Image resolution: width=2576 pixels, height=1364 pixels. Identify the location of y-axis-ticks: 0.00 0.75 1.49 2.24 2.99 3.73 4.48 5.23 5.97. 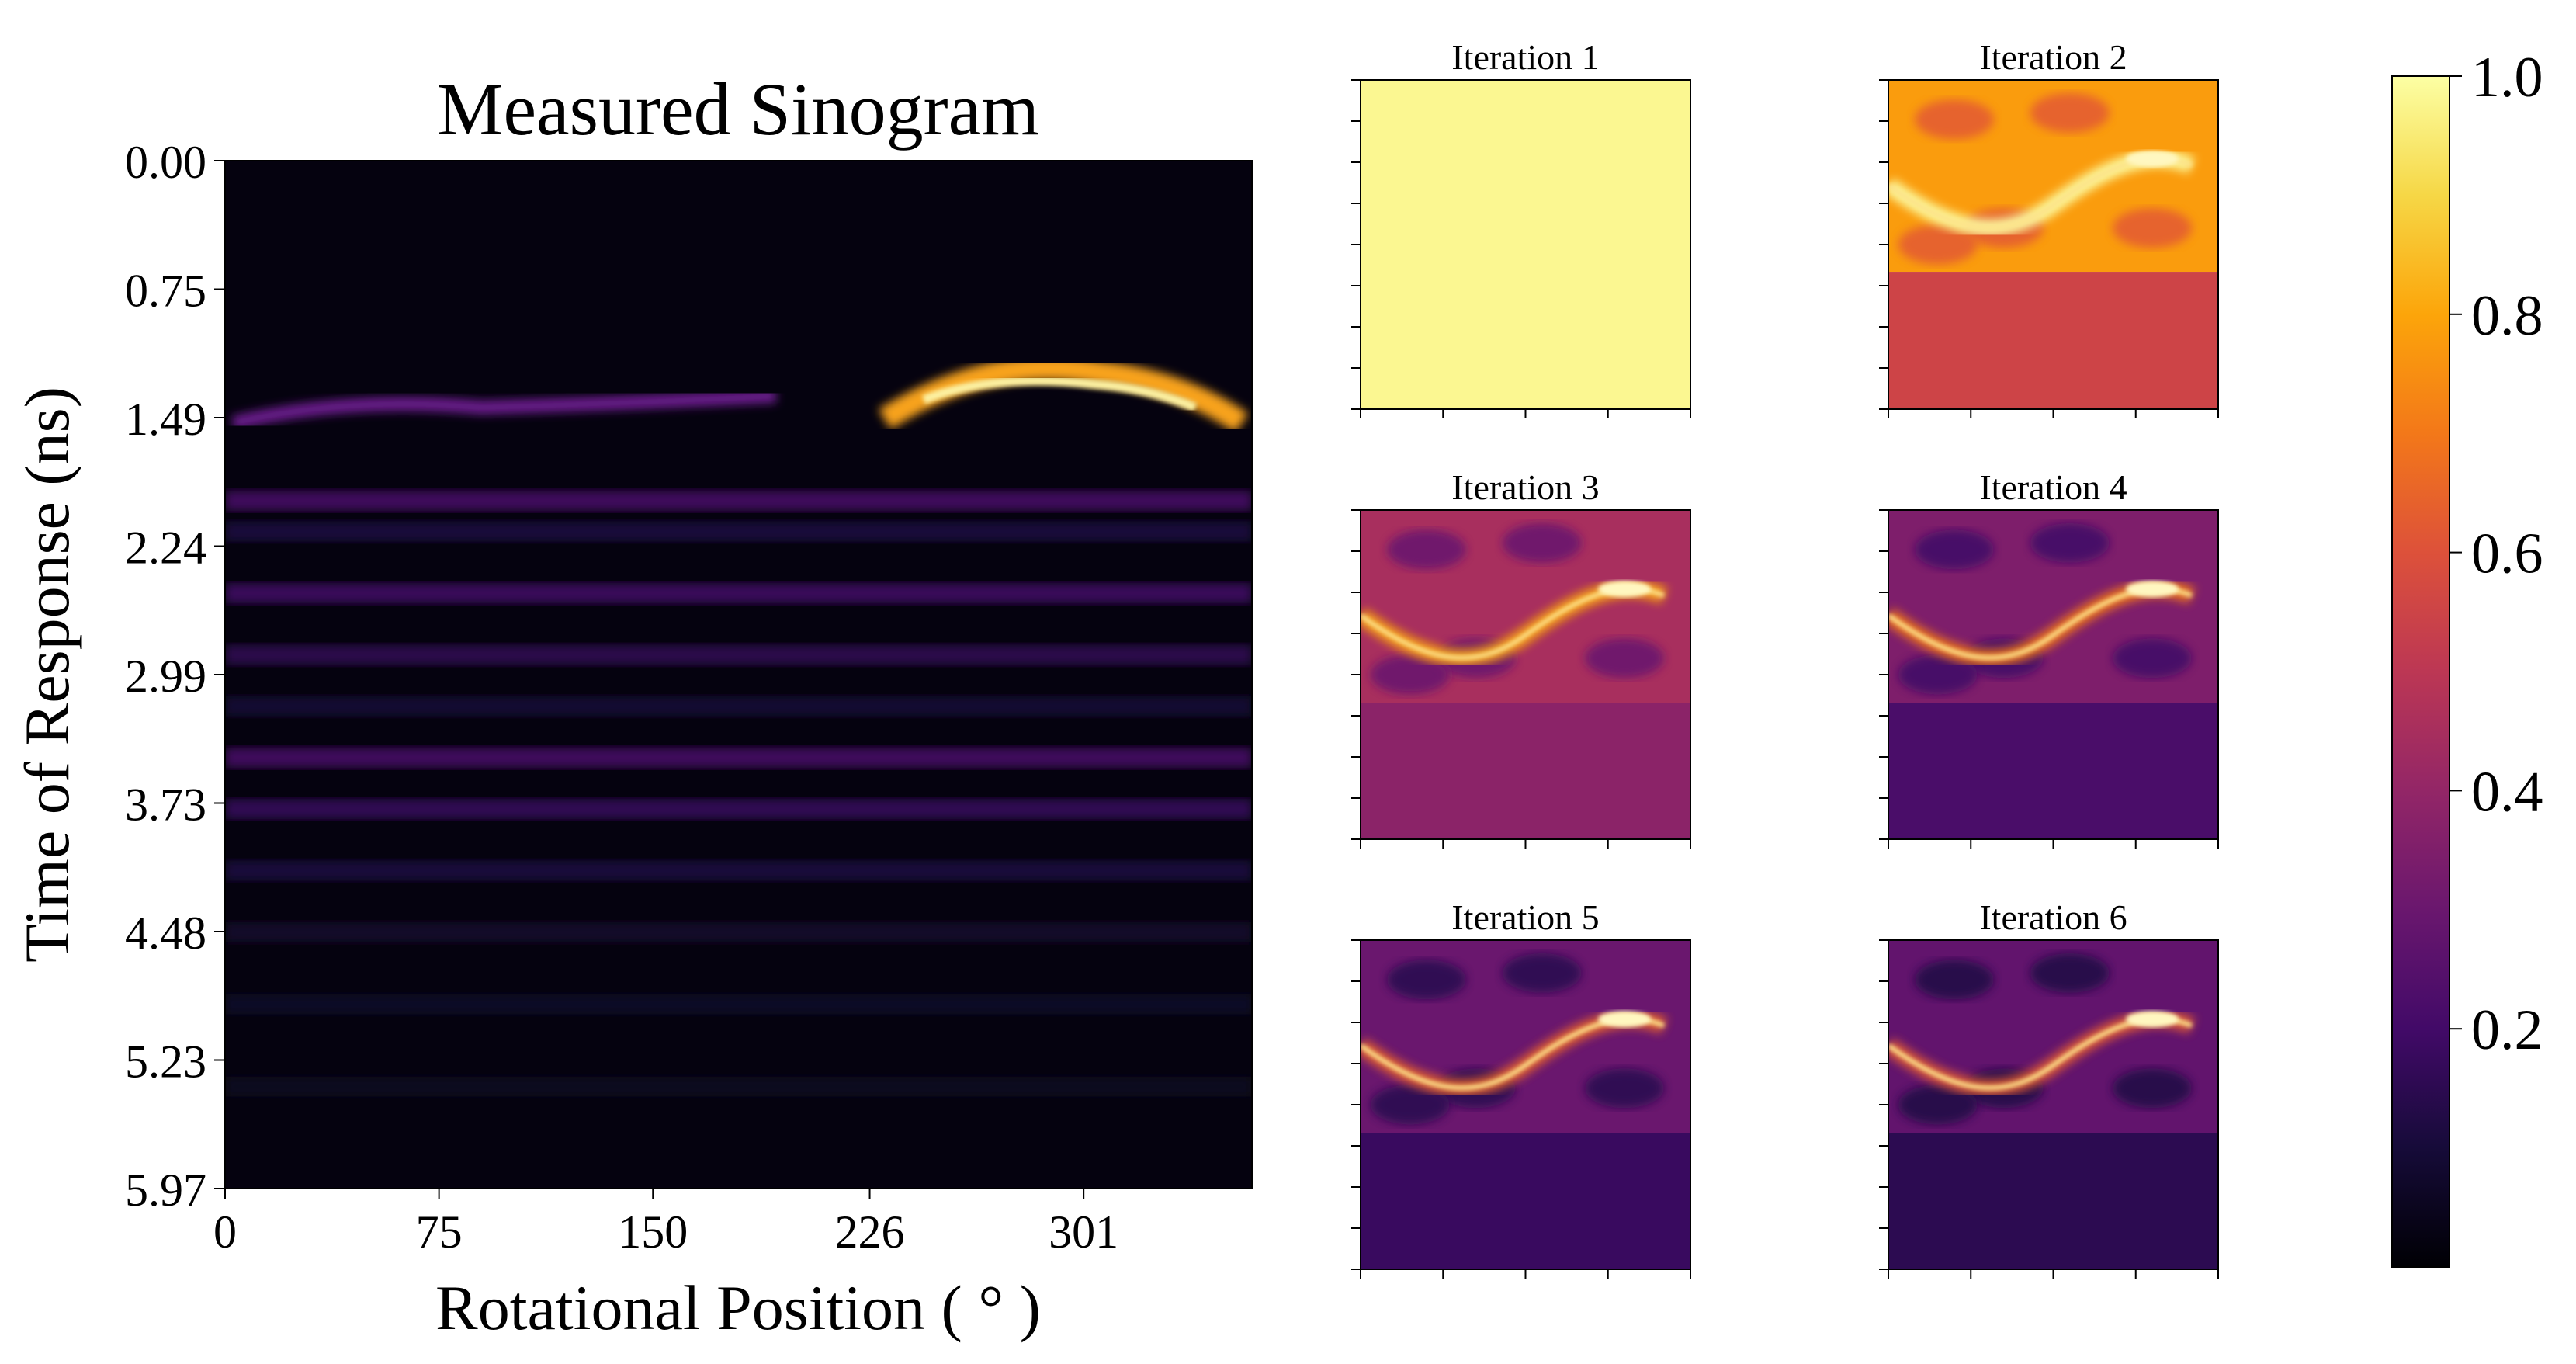
(175, 676).